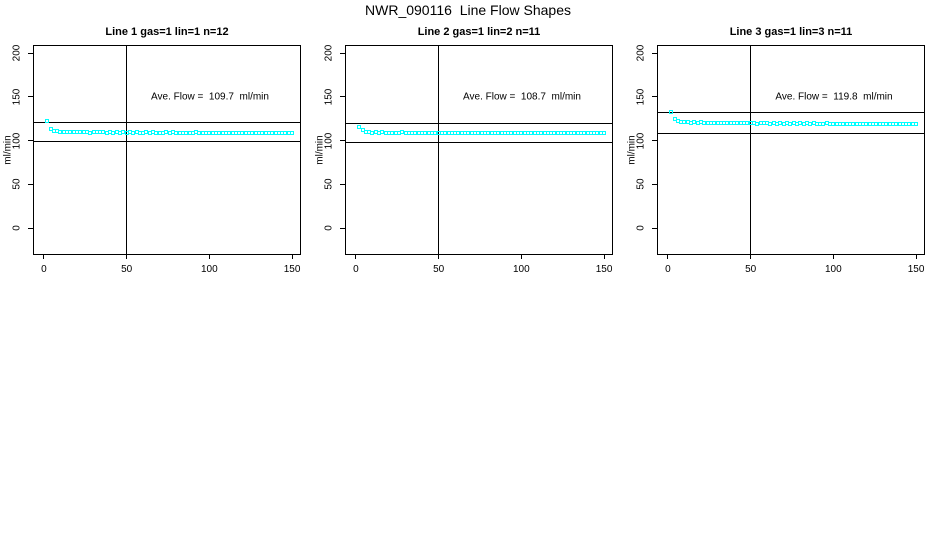 The height and width of the screenshot is (540, 936). What do you see at coordinates (167, 32) in the screenshot?
I see `subplot-title: Line 1 gas=1 lin=1 n=12` at bounding box center [167, 32].